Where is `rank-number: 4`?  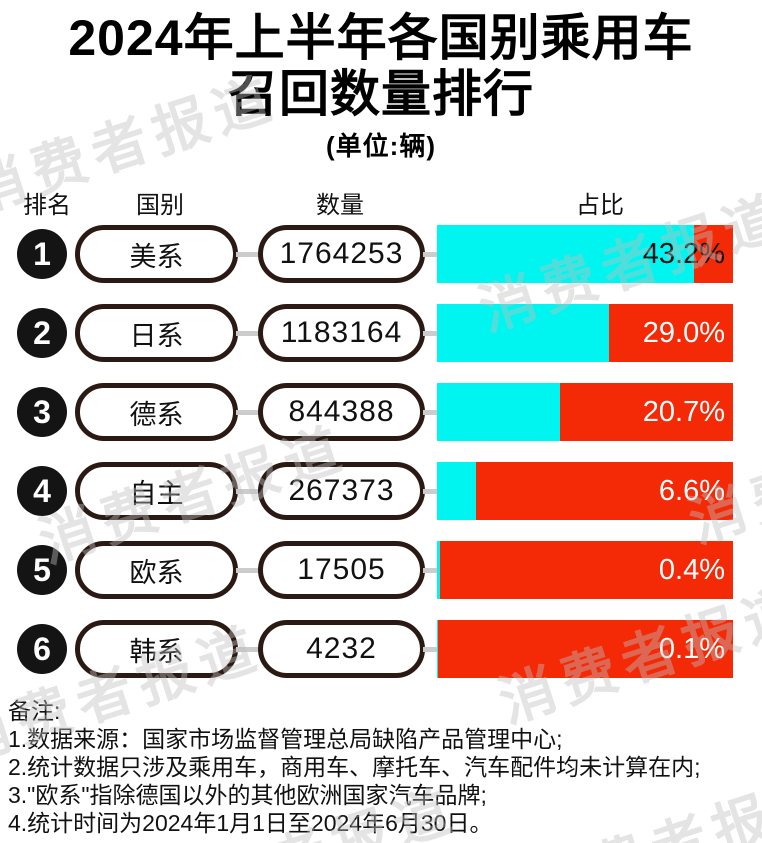 rank-number: 4 is located at coordinates (42, 490).